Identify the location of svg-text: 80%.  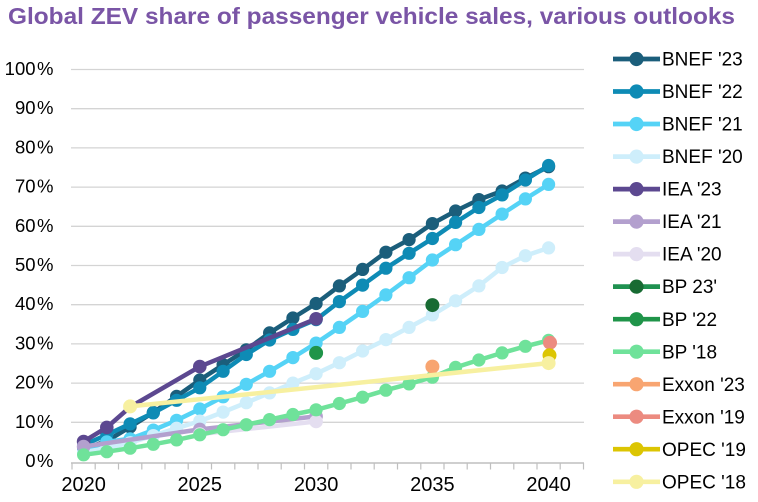
(34, 146).